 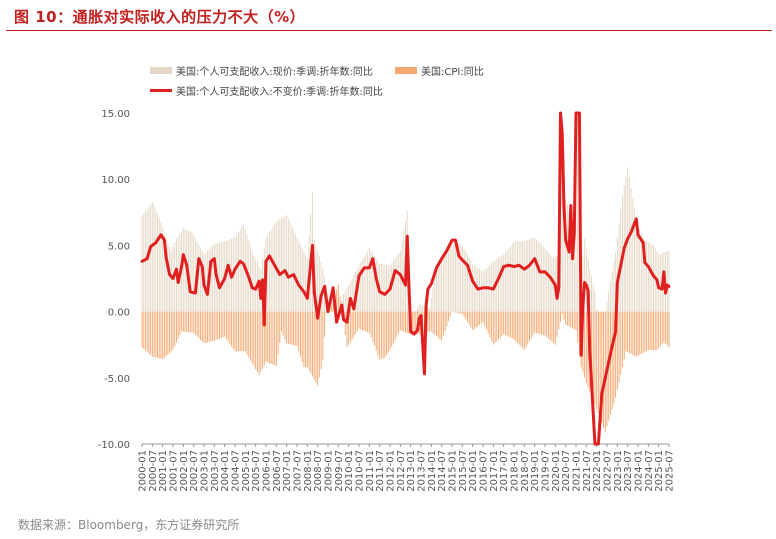 I want to click on x-tick-label: 2013-01, so click(x=411, y=471).